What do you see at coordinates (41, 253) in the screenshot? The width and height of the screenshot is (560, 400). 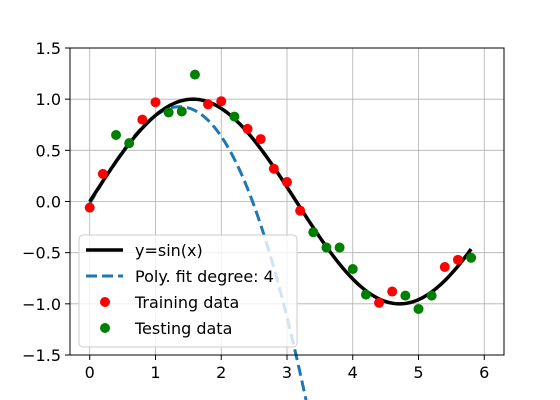 I see `y-tick-label: −0.5` at bounding box center [41, 253].